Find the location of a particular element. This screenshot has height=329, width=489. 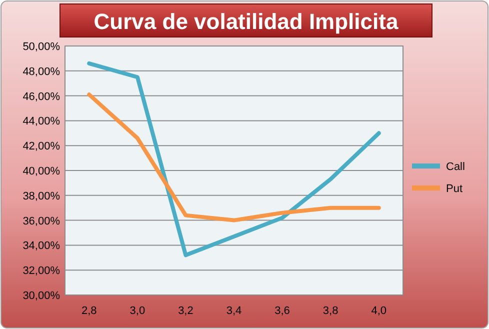

x-tick-label: 3,6 is located at coordinates (282, 311).